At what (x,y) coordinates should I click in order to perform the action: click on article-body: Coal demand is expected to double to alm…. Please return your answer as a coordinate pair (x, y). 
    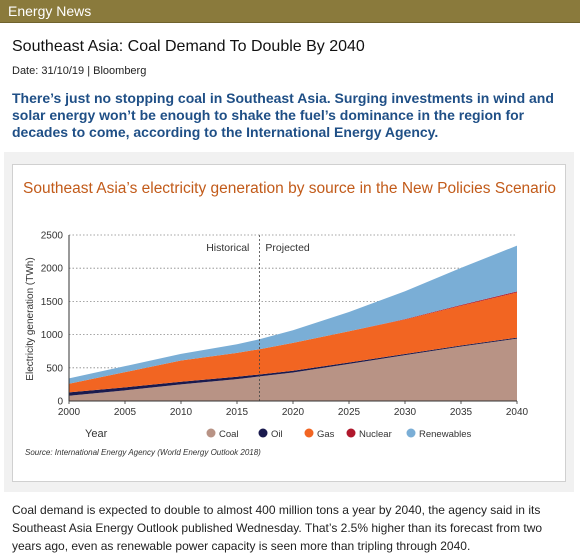
    Looking at the image, I should click on (277, 528).